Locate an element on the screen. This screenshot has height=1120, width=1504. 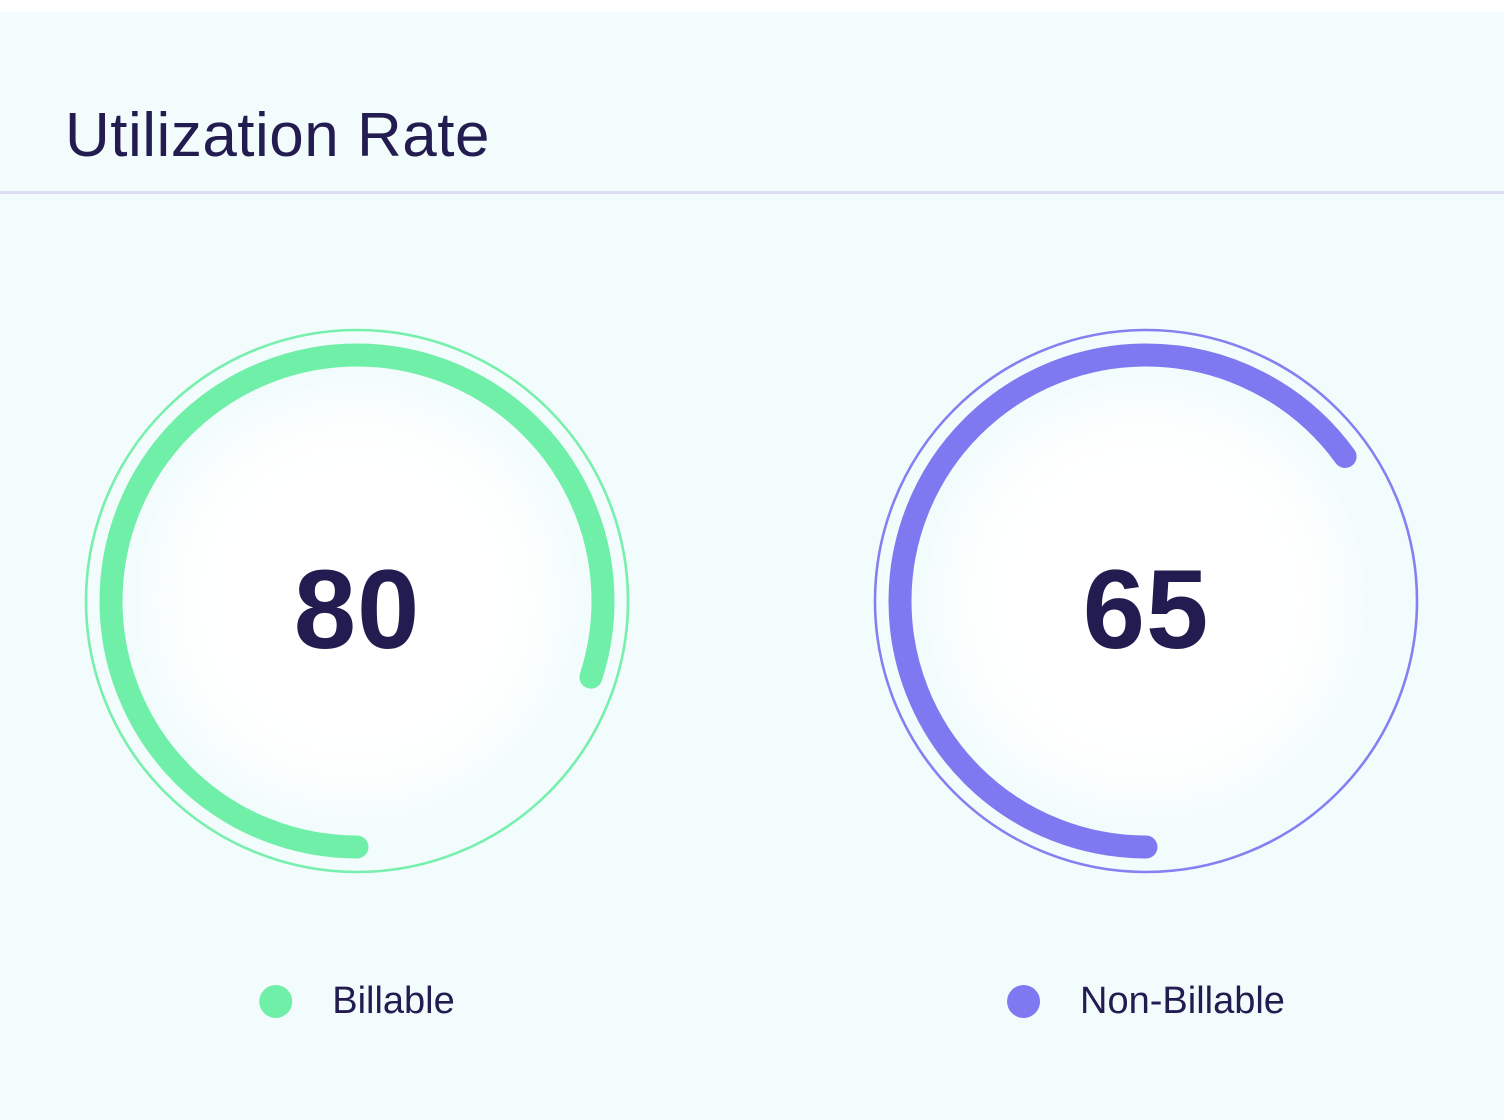
non-billable-gauge-glow is located at coordinates (1146, 601).